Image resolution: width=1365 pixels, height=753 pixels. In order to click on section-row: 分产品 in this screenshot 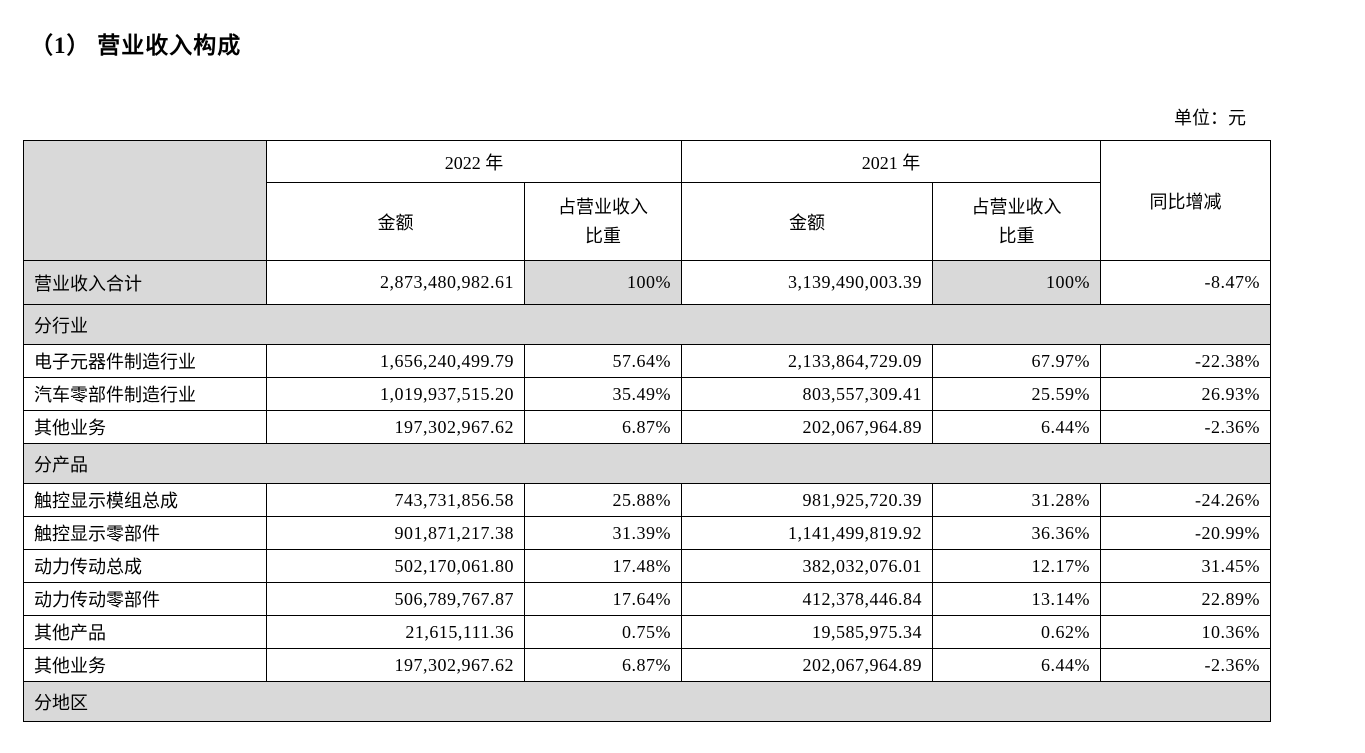, I will do `click(647, 463)`.